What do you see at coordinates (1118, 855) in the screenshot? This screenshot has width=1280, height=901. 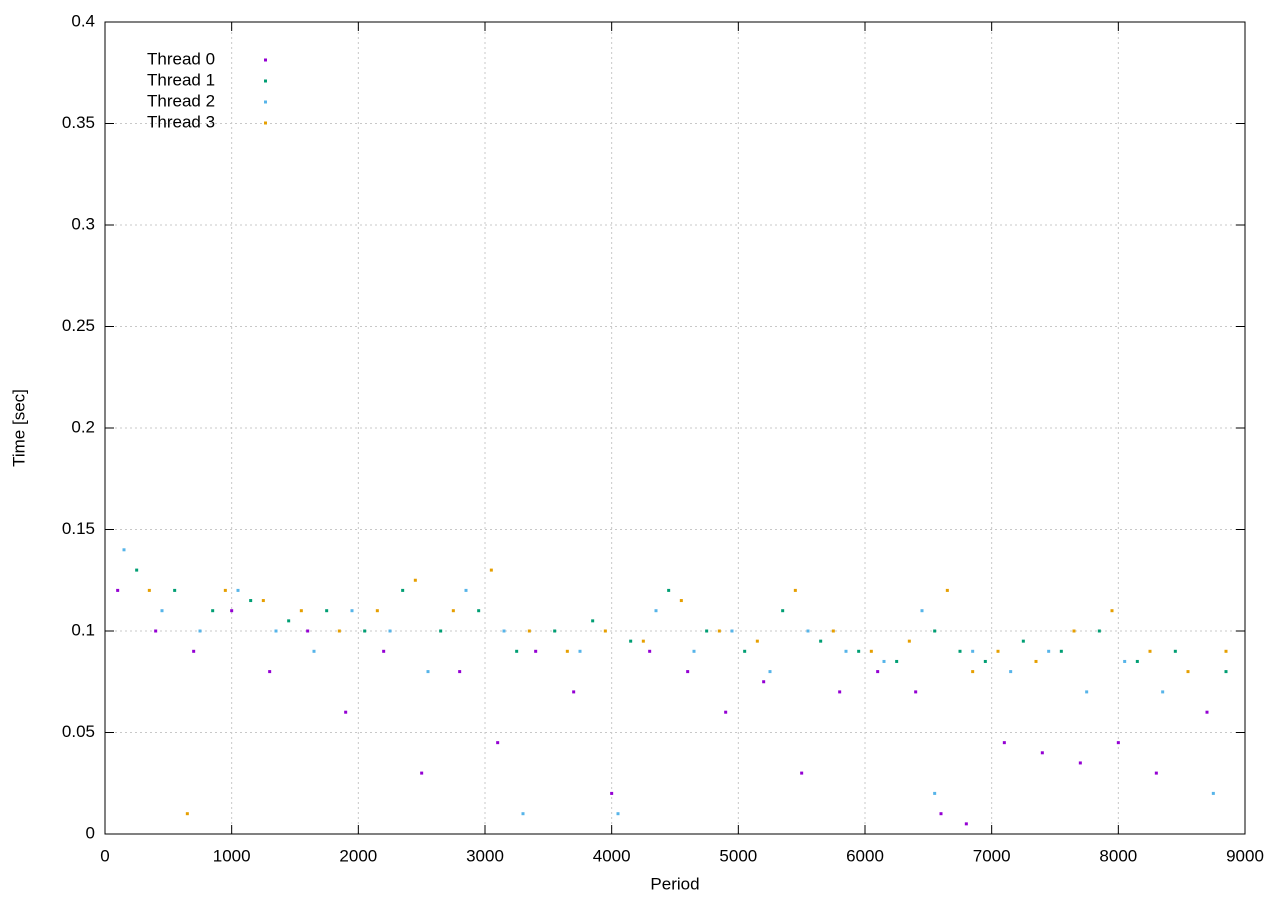 I see `x-tick-label: 8000` at bounding box center [1118, 855].